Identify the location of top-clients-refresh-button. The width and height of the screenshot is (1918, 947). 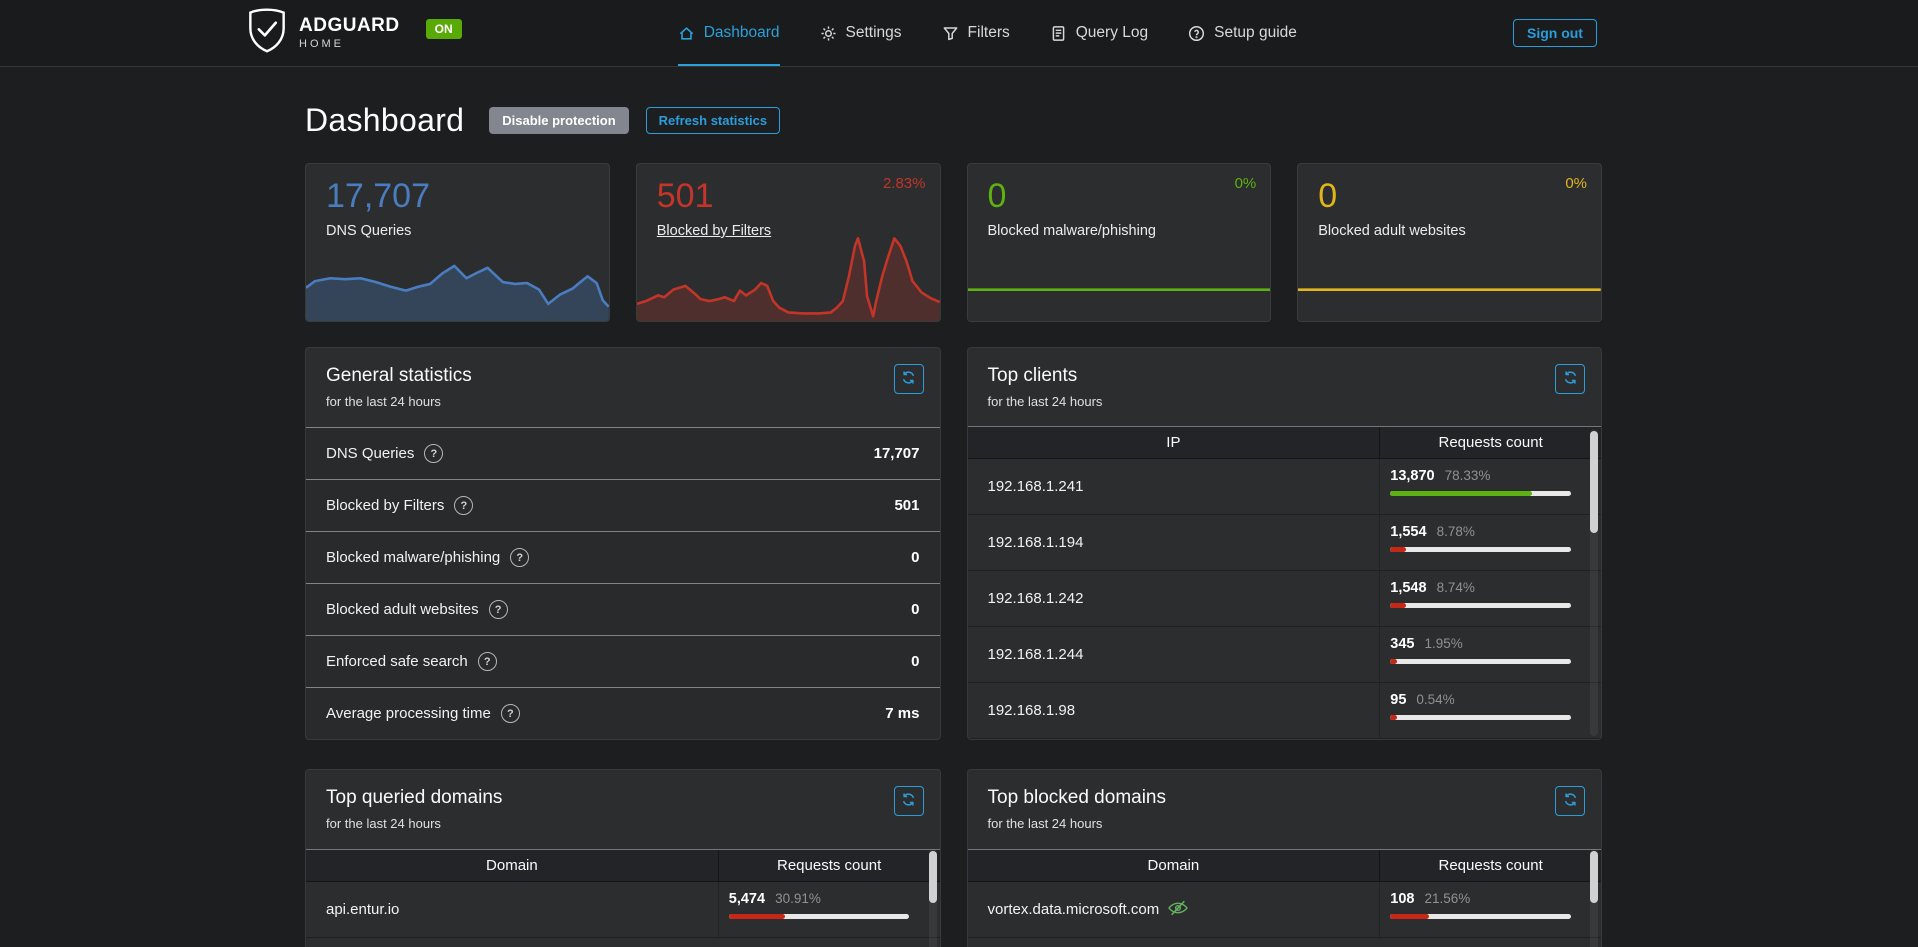
(1570, 379).